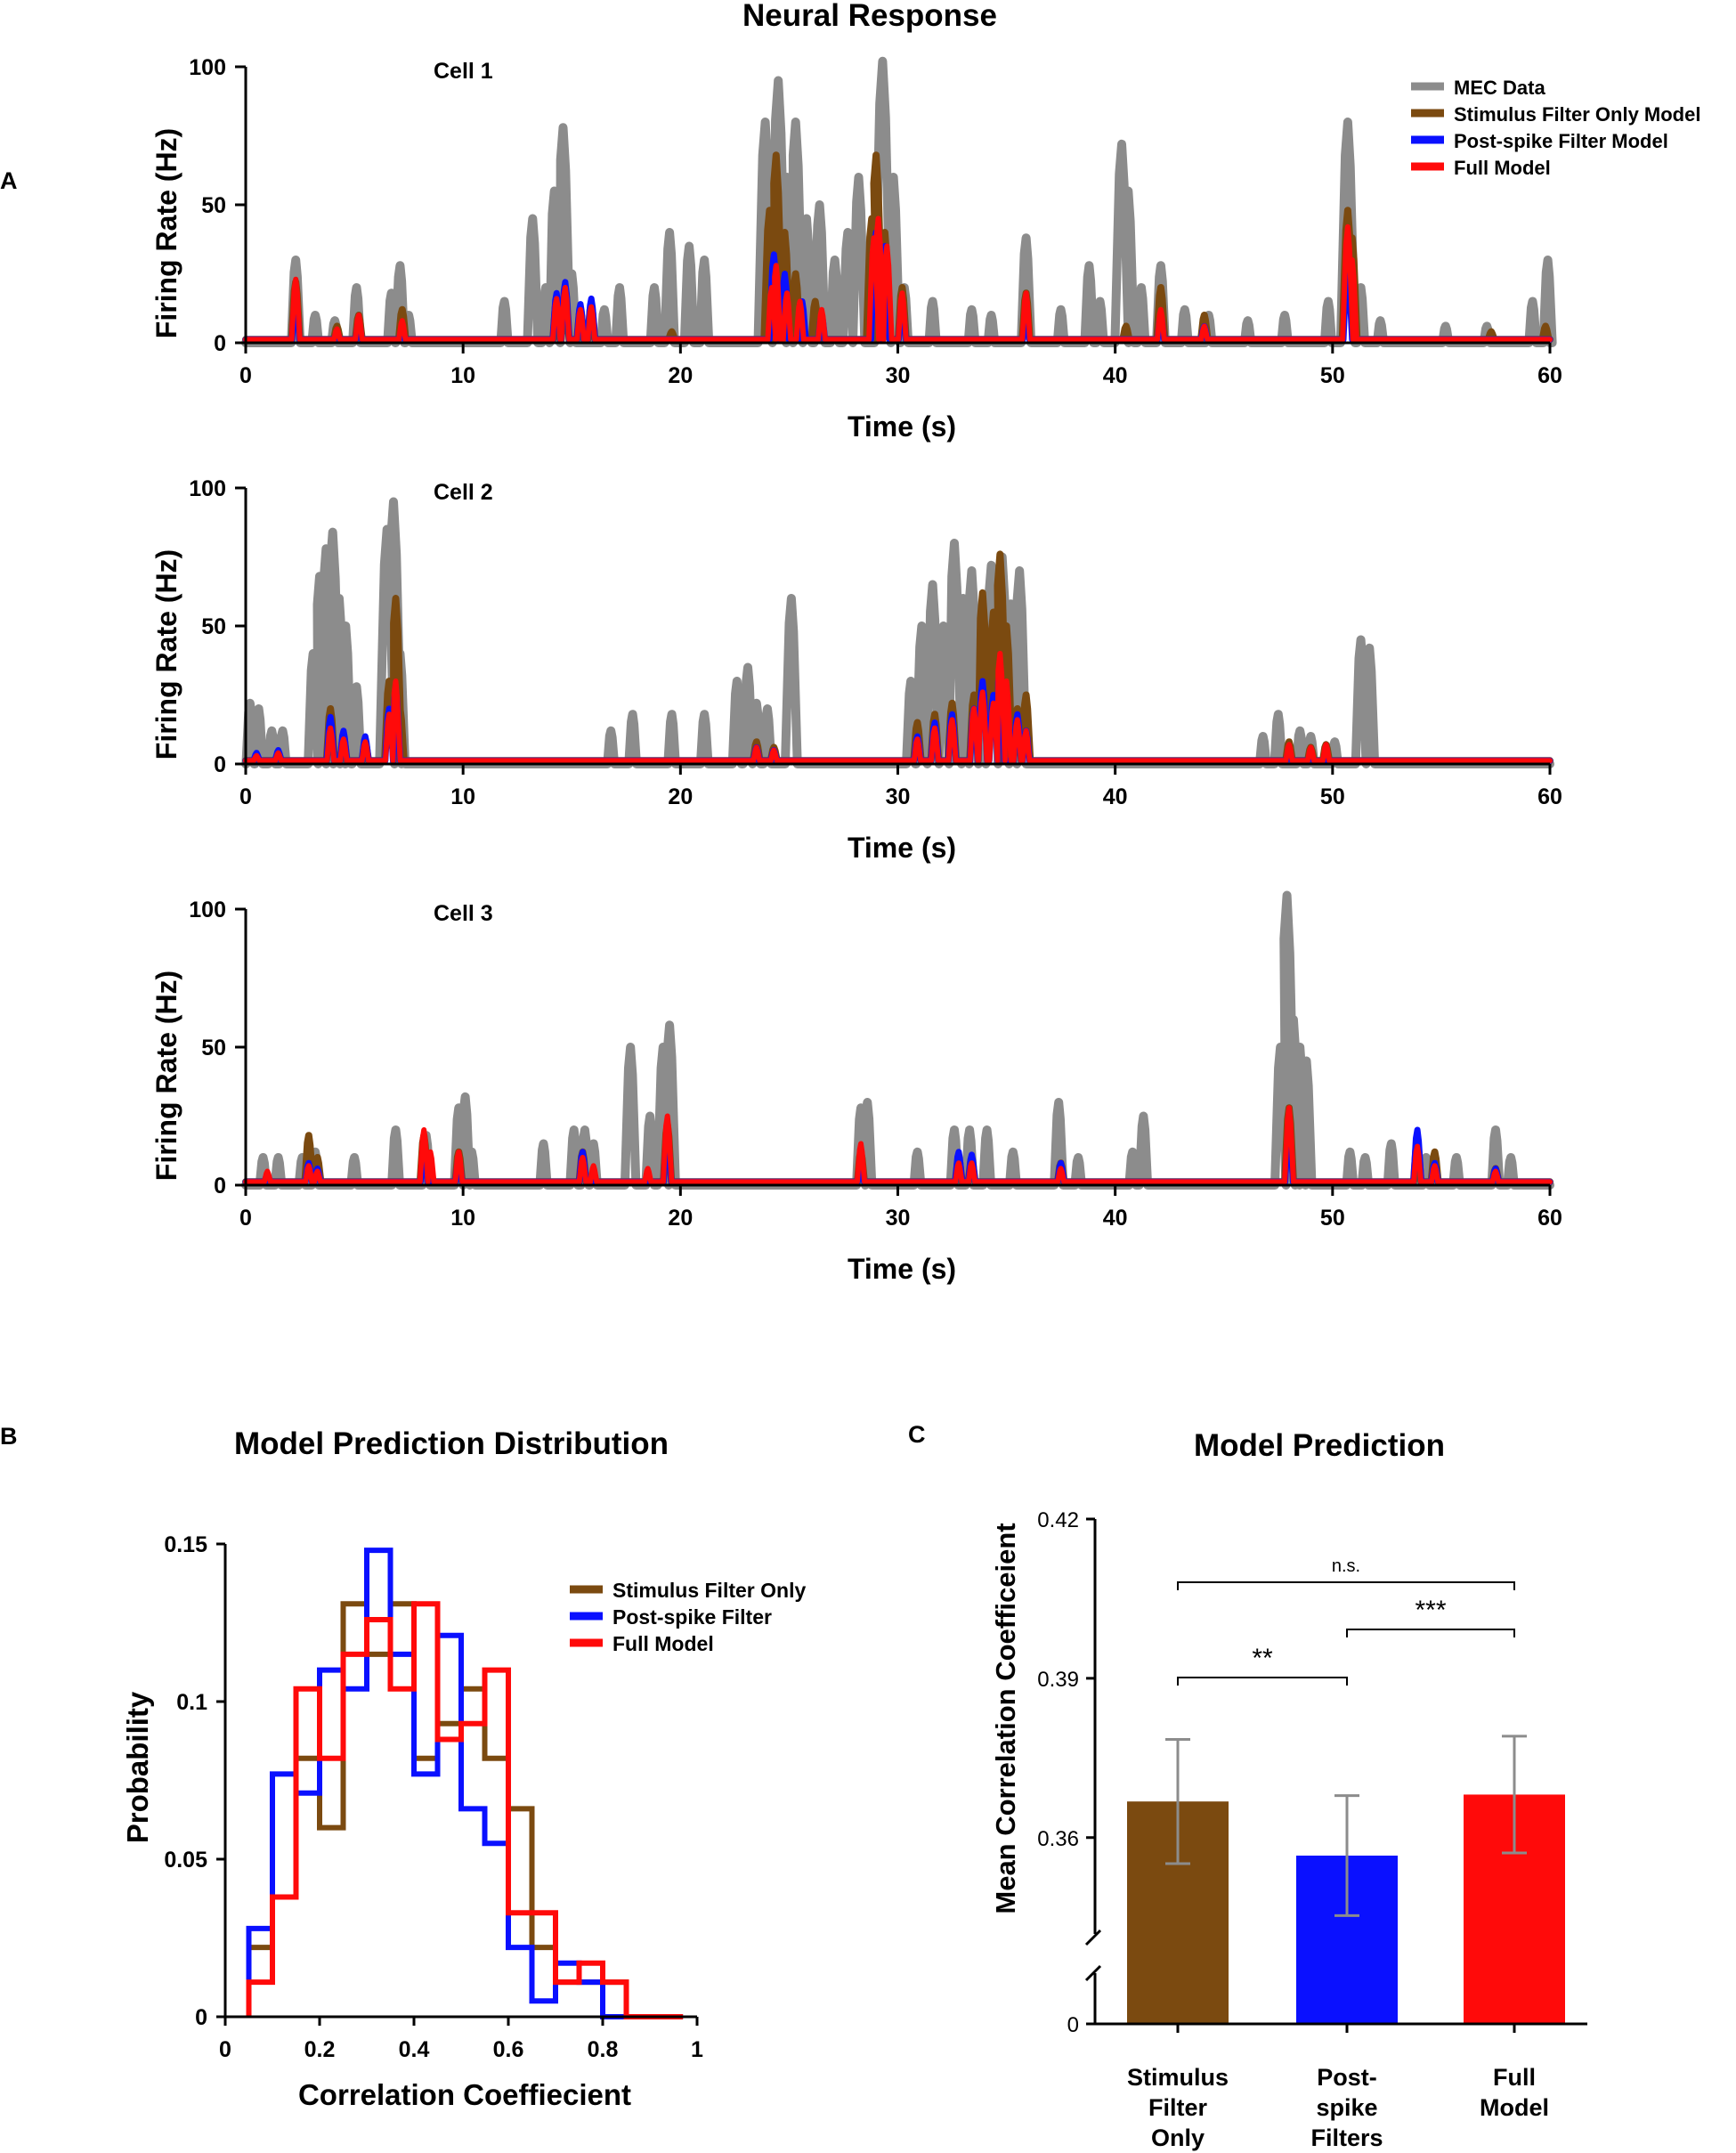 The image size is (1736, 2153). What do you see at coordinates (899, 201) in the screenshot?
I see `cell-1-series-mec` at bounding box center [899, 201].